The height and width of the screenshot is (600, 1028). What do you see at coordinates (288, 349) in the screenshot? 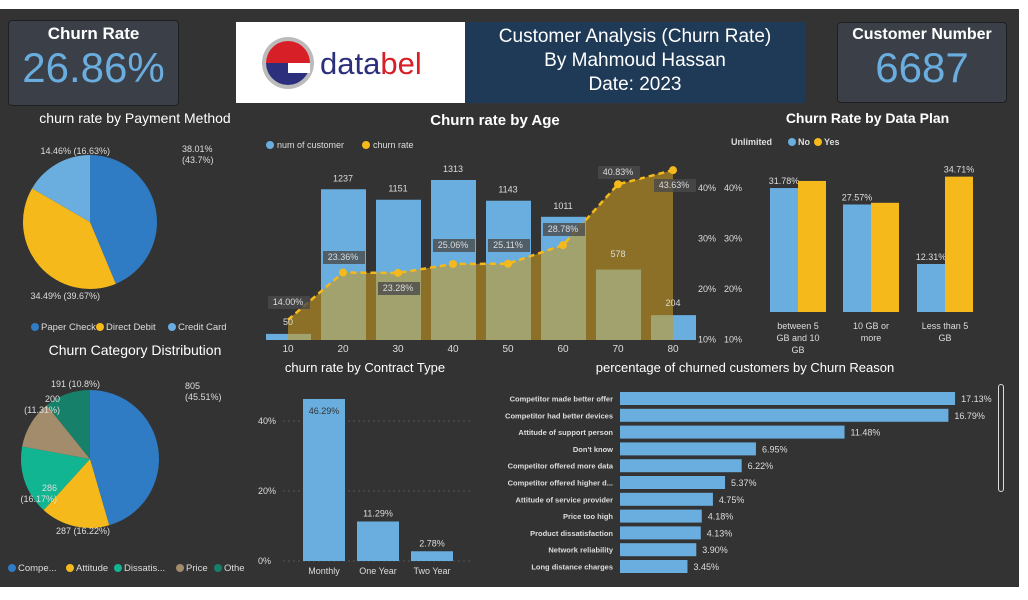
I see `age-x-tick: 10` at bounding box center [288, 349].